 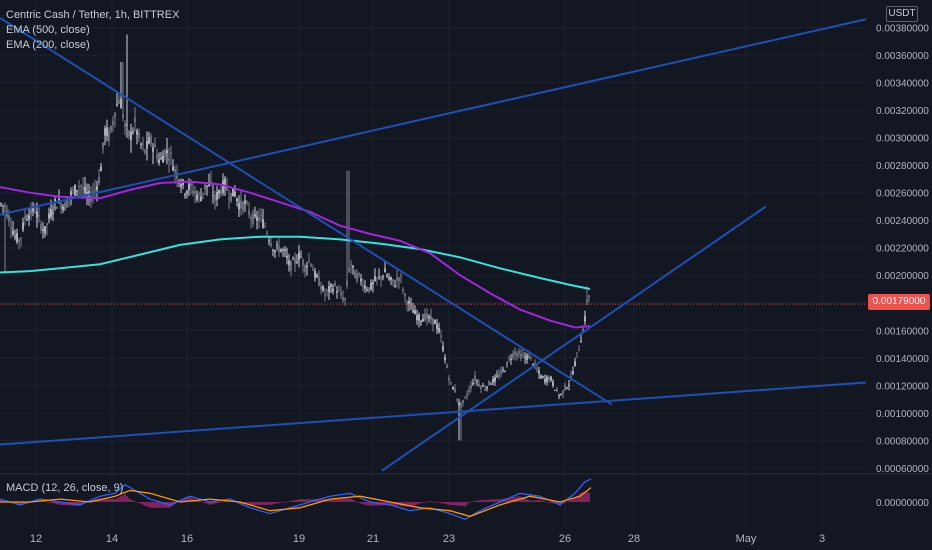 What do you see at coordinates (65, 488) in the screenshot?
I see `macd-legend: MACD (12, 26, close, 9)` at bounding box center [65, 488].